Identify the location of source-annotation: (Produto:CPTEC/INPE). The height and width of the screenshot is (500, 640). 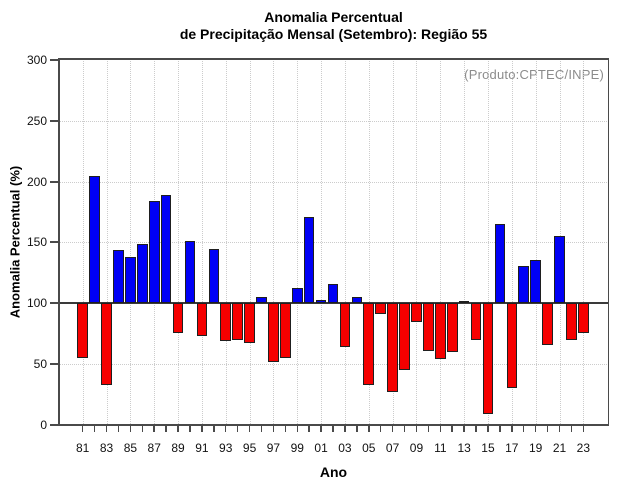
(534, 74).